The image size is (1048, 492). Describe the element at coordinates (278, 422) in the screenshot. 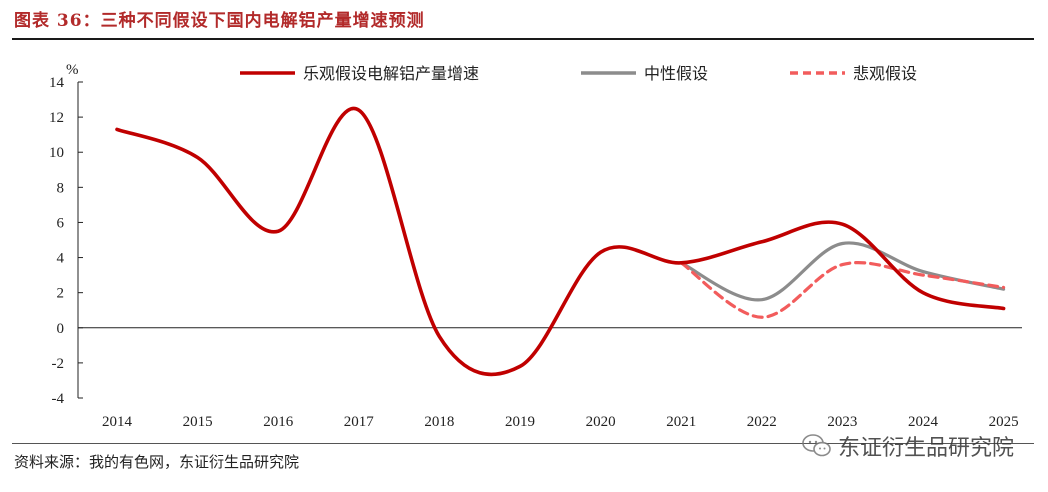

I see `x-tick-label: 2016` at that location.